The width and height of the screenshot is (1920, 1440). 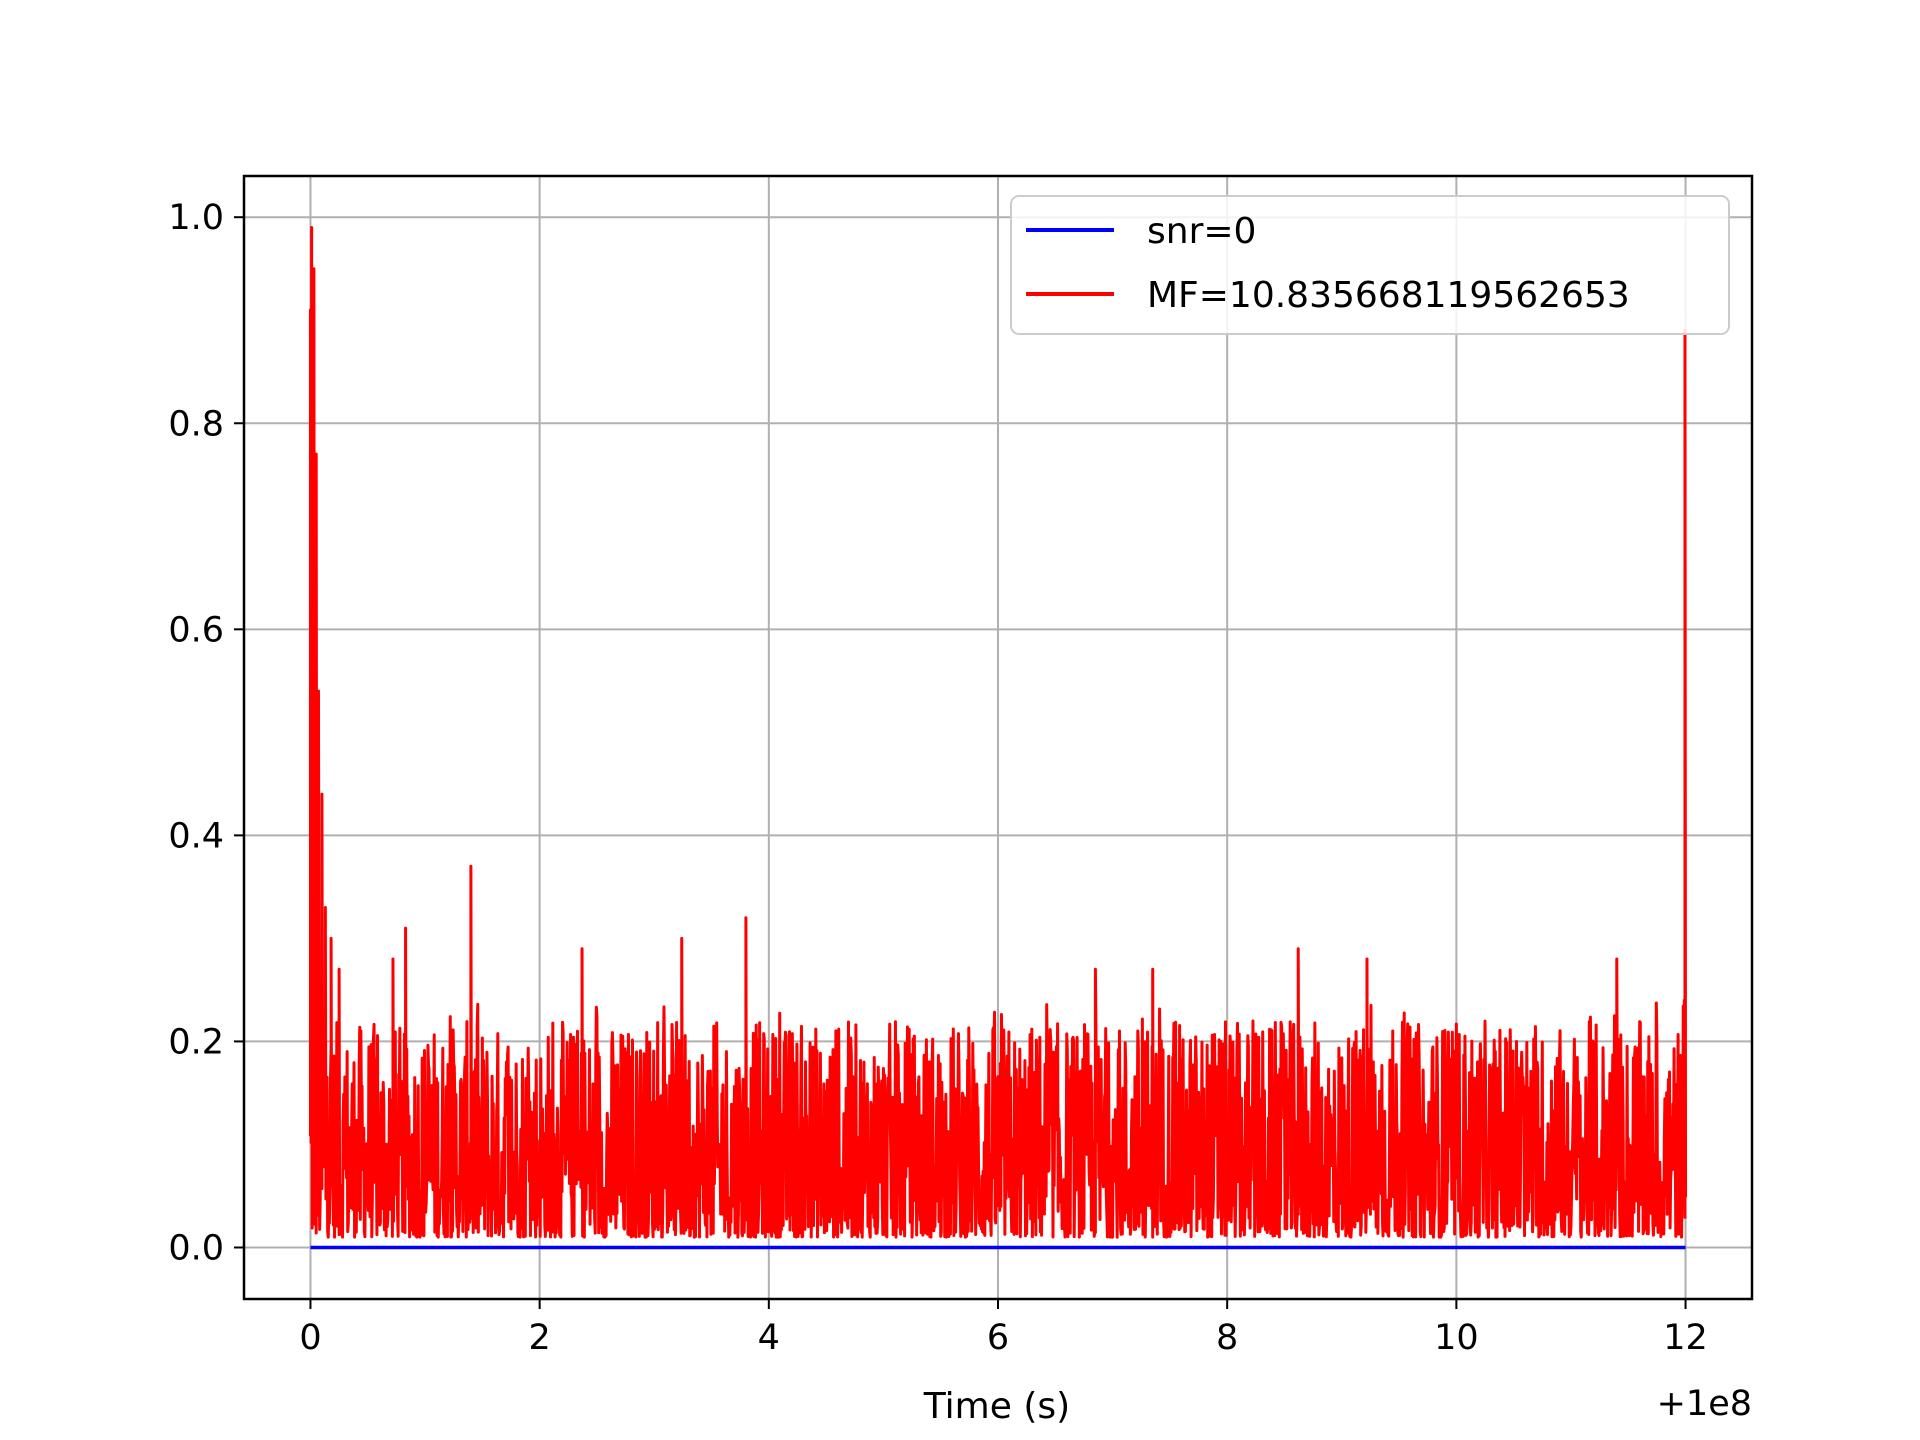 I want to click on legend-label-snr: snr=0, so click(x=1201, y=231).